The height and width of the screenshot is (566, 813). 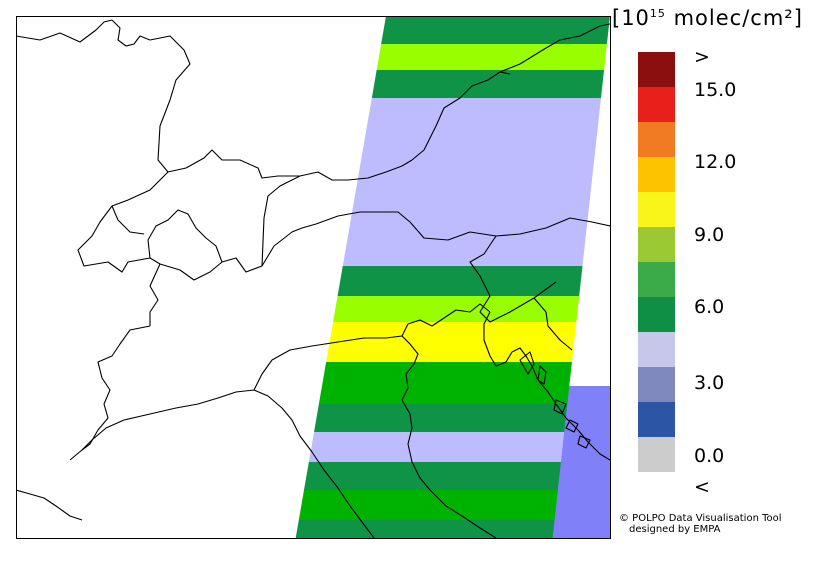 What do you see at coordinates (281, 221) in the screenshot?
I see `border-austria` at bounding box center [281, 221].